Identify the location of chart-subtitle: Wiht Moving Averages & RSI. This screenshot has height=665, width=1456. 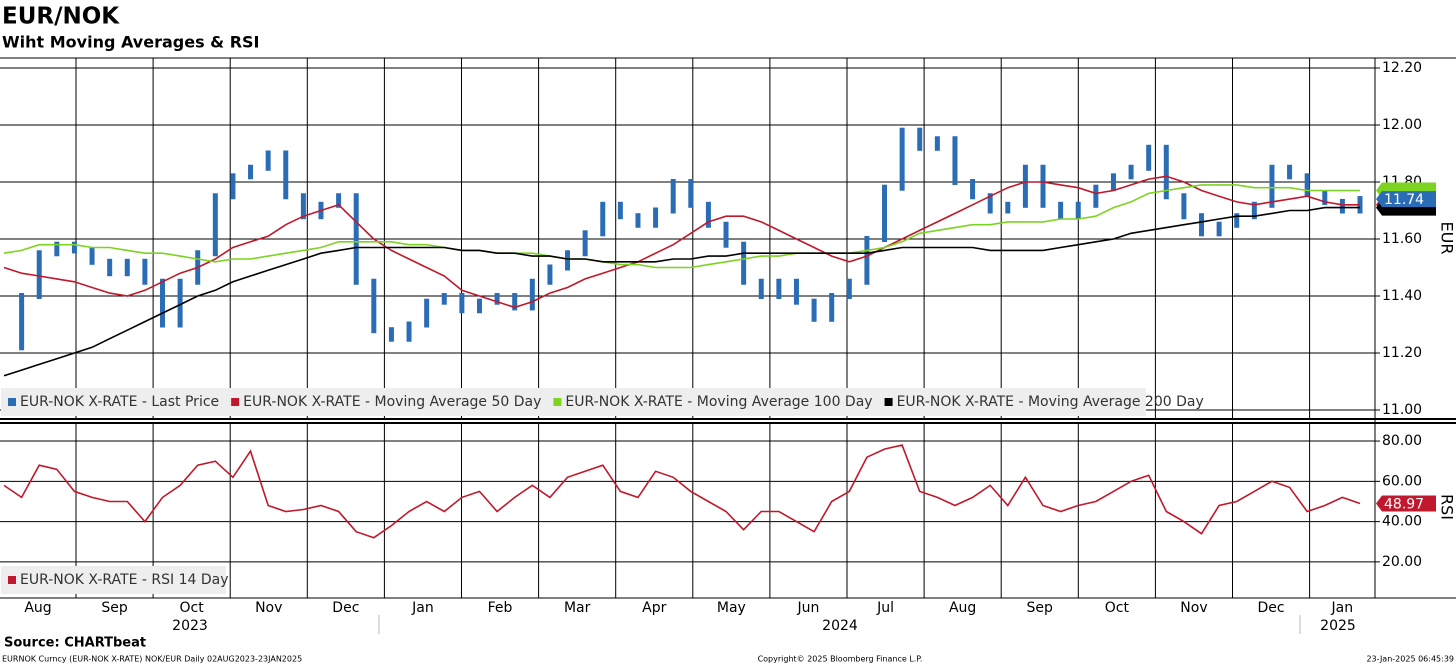
(130, 42).